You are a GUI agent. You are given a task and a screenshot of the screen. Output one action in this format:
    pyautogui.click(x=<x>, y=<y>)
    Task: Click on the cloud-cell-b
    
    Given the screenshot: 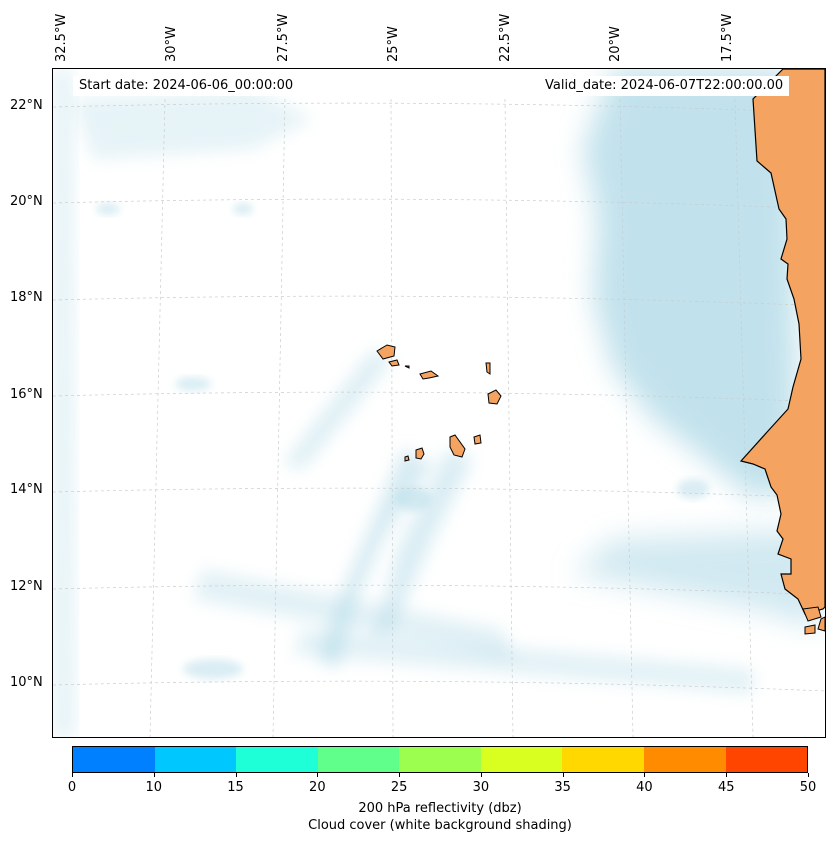 What is the action you would take?
    pyautogui.click(x=243, y=209)
    